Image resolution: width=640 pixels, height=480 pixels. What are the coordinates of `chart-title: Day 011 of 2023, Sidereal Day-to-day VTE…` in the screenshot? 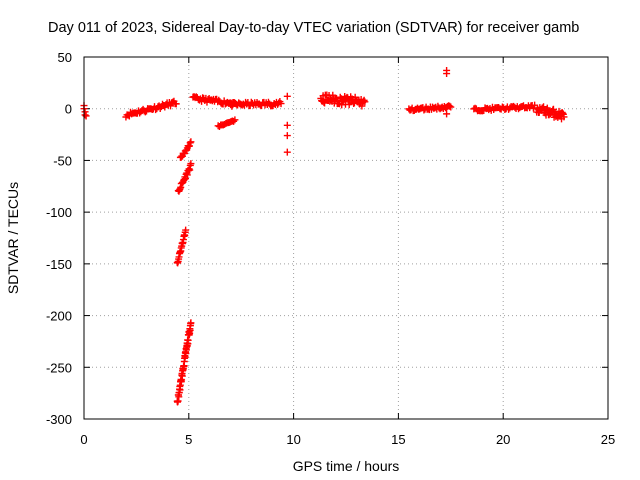 It's located at (313, 28).